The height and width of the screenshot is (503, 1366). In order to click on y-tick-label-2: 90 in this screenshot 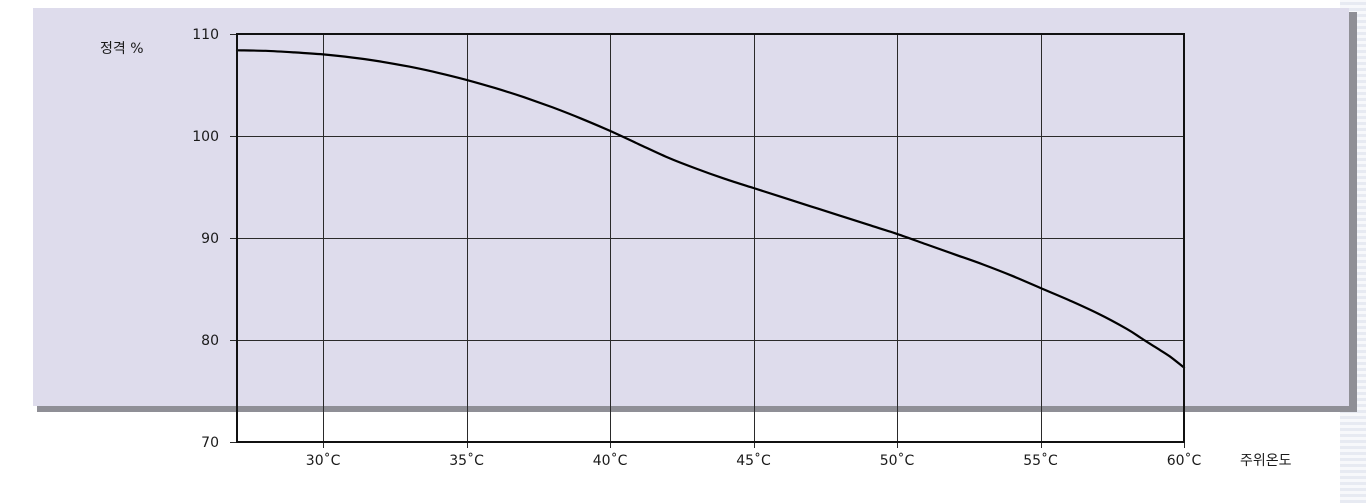, I will do `click(210, 239)`.